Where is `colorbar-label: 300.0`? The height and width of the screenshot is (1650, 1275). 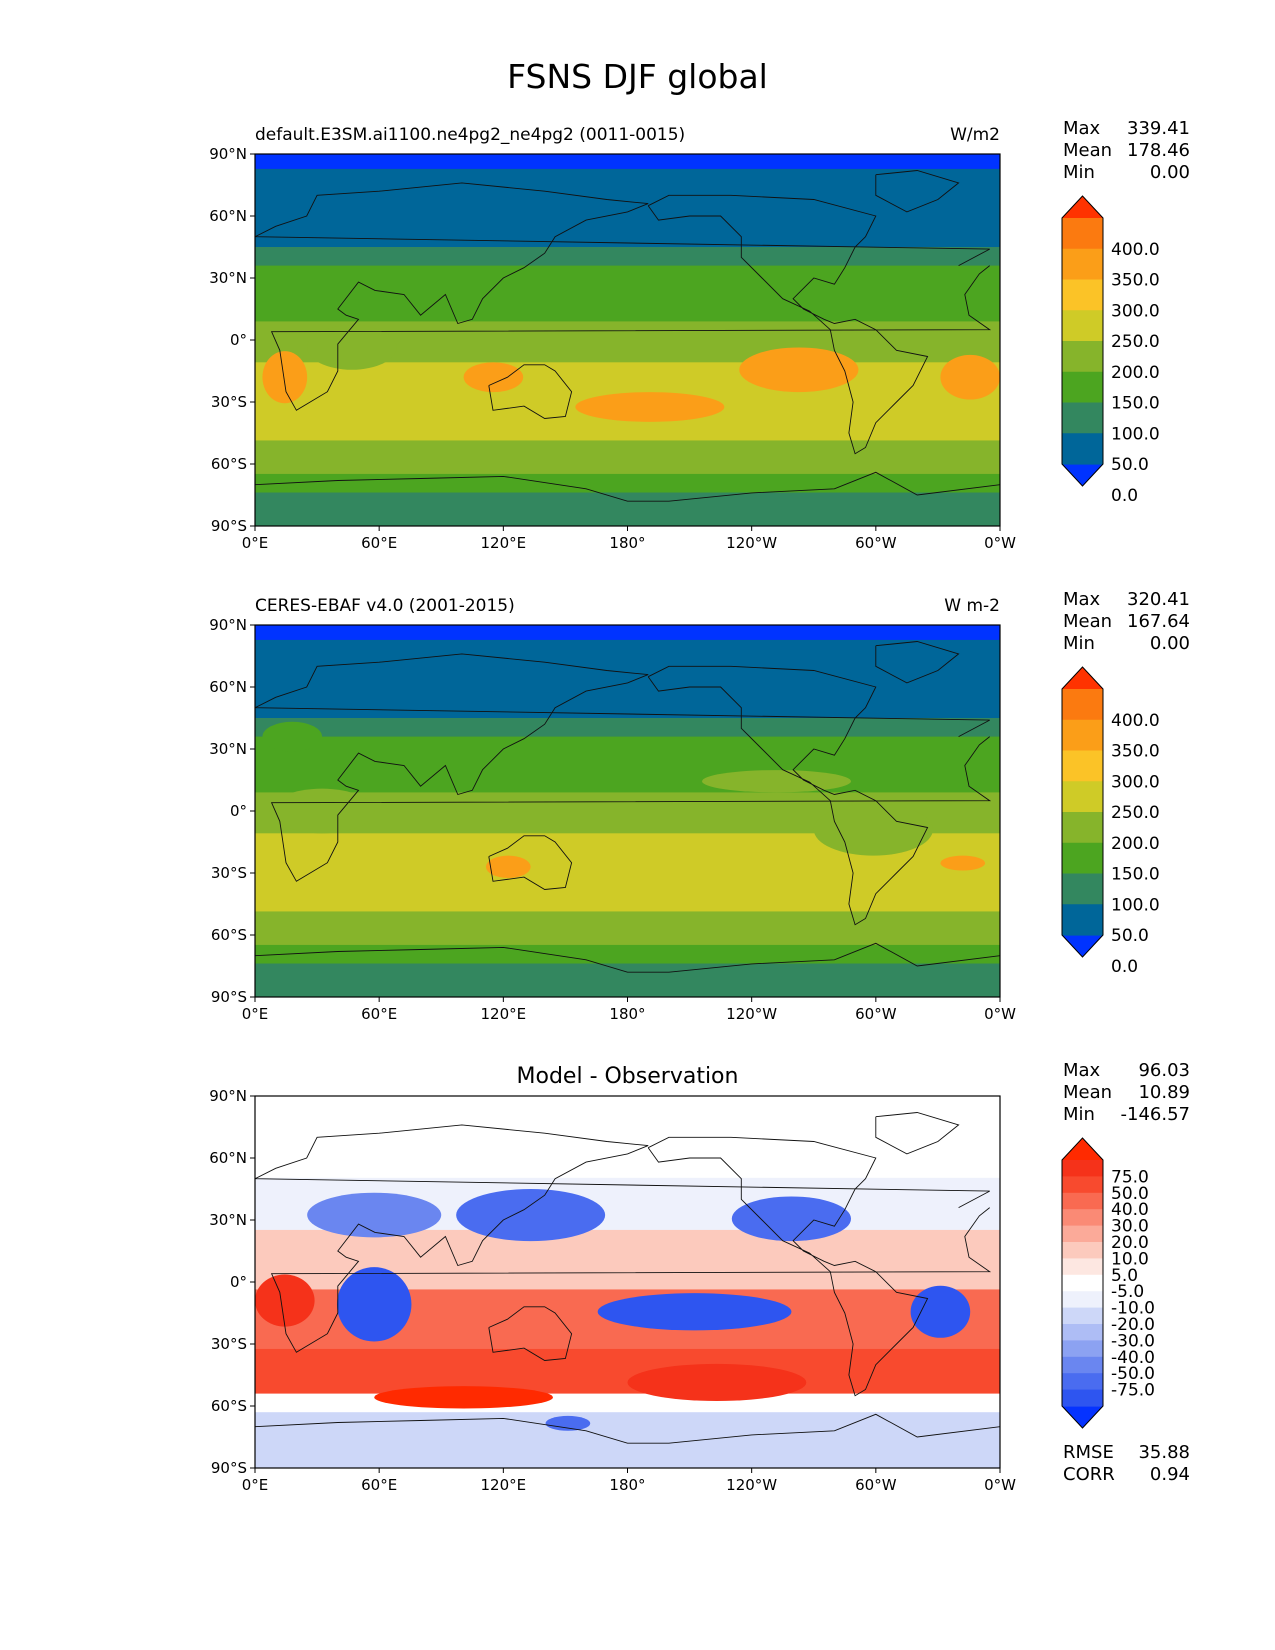 colorbar-label: 300.0 is located at coordinates (1135, 782).